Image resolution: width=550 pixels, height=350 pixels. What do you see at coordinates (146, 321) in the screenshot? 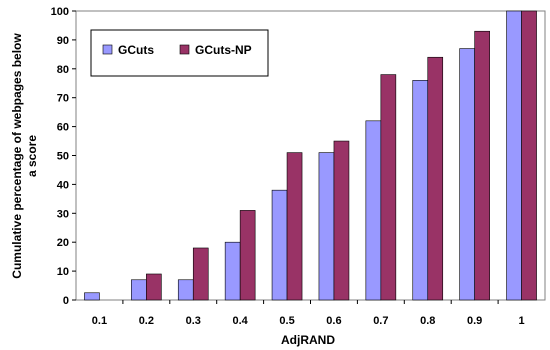
I see `x-tick-label: 0.2` at bounding box center [146, 321].